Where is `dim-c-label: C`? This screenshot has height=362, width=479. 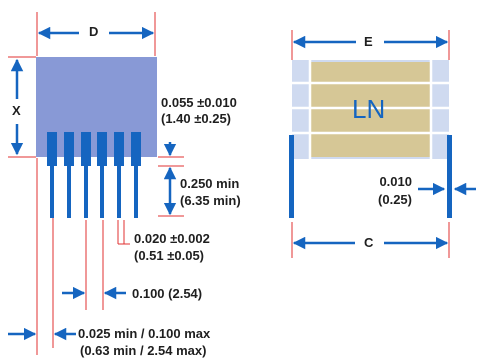
dim-c-label: C is located at coordinates (368, 243).